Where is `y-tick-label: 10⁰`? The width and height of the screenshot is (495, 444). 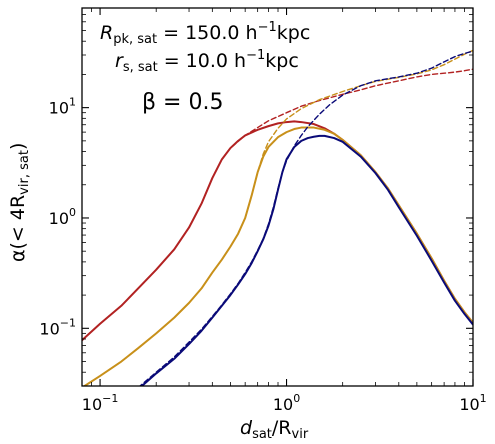
y-tick-label: 10⁰ is located at coordinates (62, 217).